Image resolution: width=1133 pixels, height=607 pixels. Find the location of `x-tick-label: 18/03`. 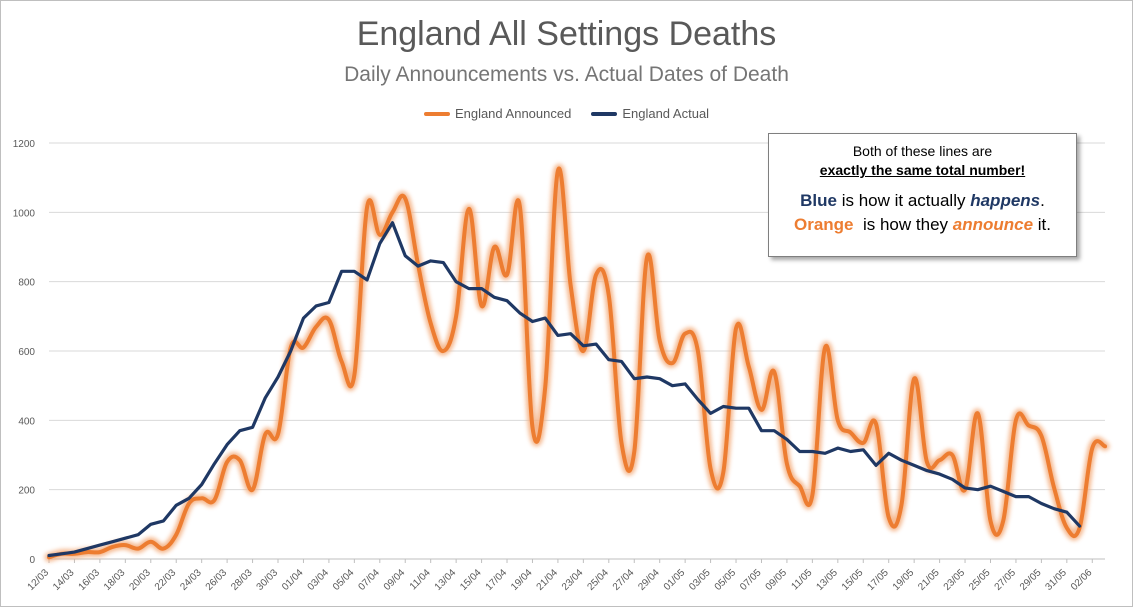

x-tick-label: 18/03 is located at coordinates (115, 580).